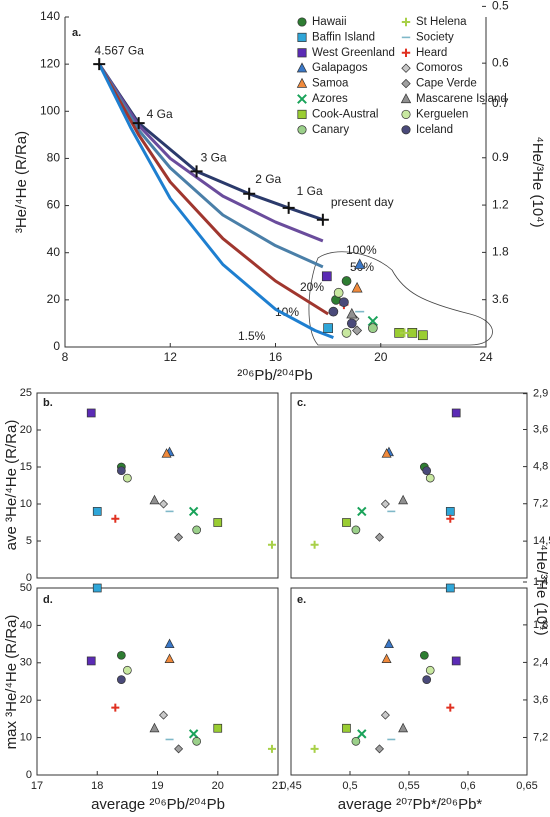 The height and width of the screenshot is (817, 550). What do you see at coordinates (431, 53) in the screenshot?
I see `legend-label: Heard` at bounding box center [431, 53].